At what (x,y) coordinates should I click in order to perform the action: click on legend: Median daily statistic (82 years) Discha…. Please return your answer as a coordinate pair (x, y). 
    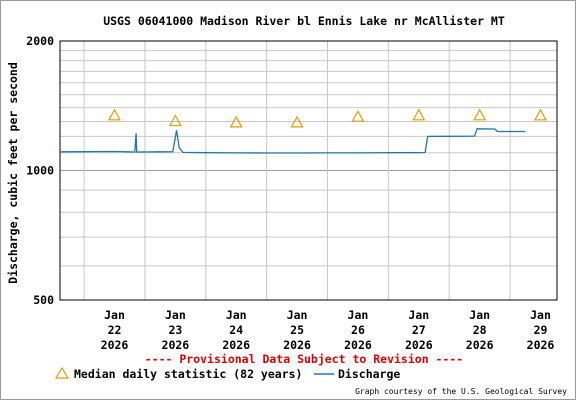
    Looking at the image, I should click on (227, 373).